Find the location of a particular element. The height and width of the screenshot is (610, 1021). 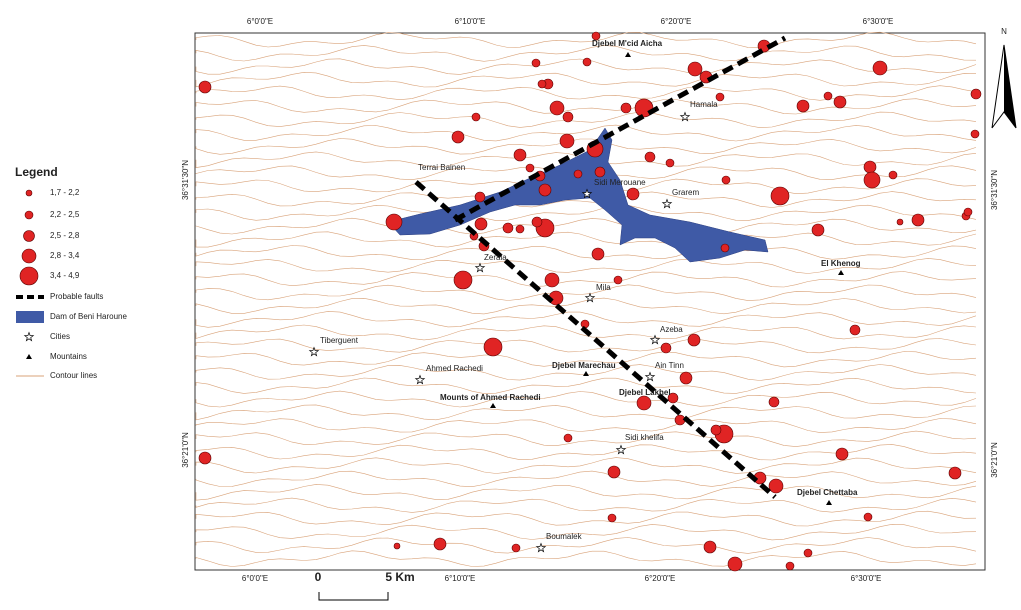

legend-label: 2,5 - 2,8 is located at coordinates (65, 235).